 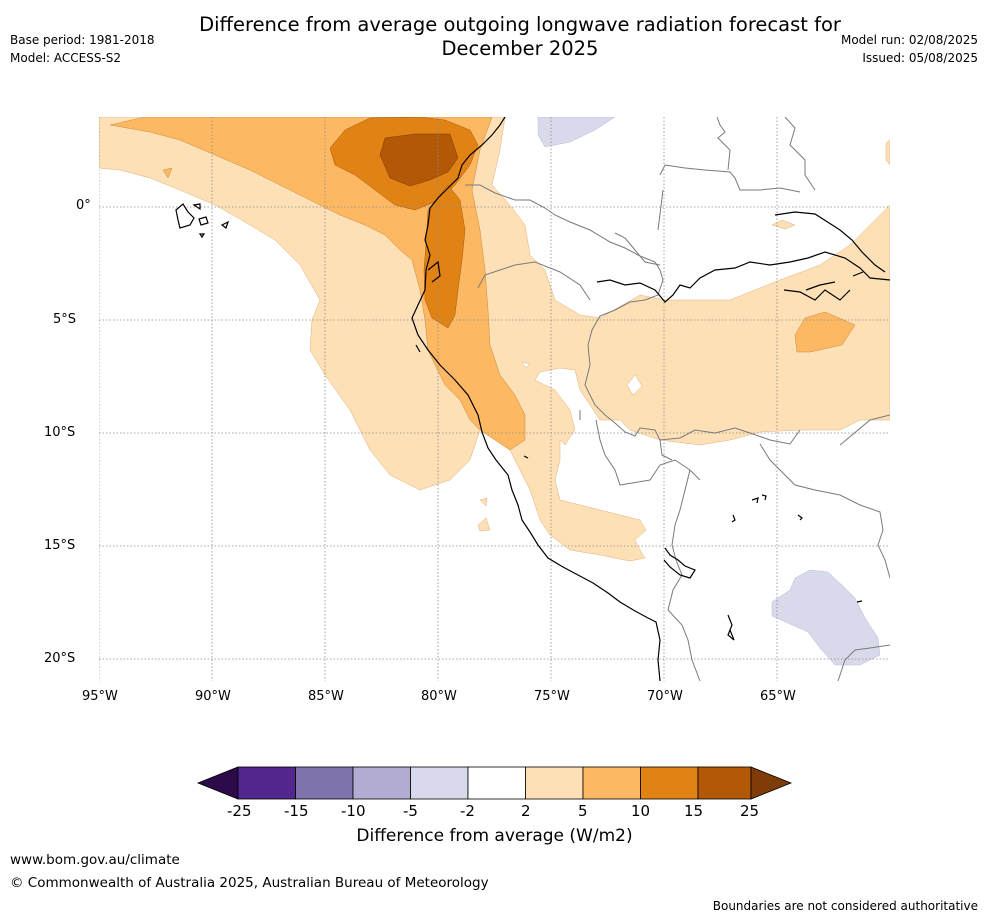 I want to click on colorbar-tick-5: 5, so click(x=583, y=811).